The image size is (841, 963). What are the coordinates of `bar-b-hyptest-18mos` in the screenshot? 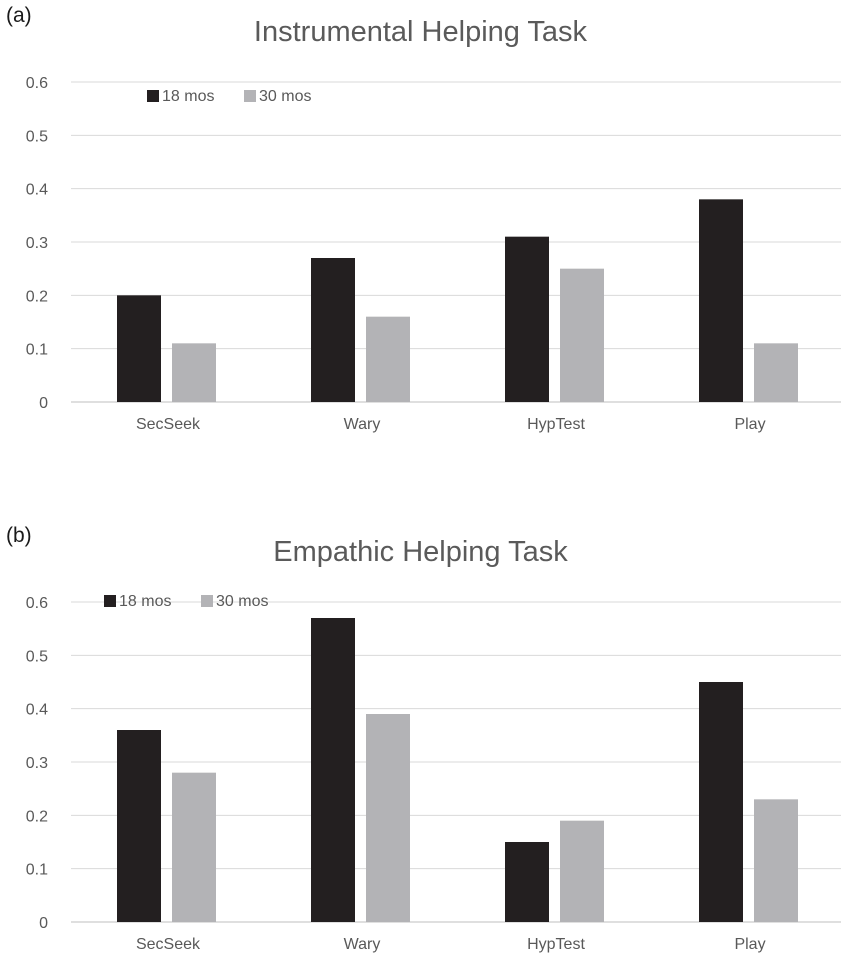 It's located at (527, 882).